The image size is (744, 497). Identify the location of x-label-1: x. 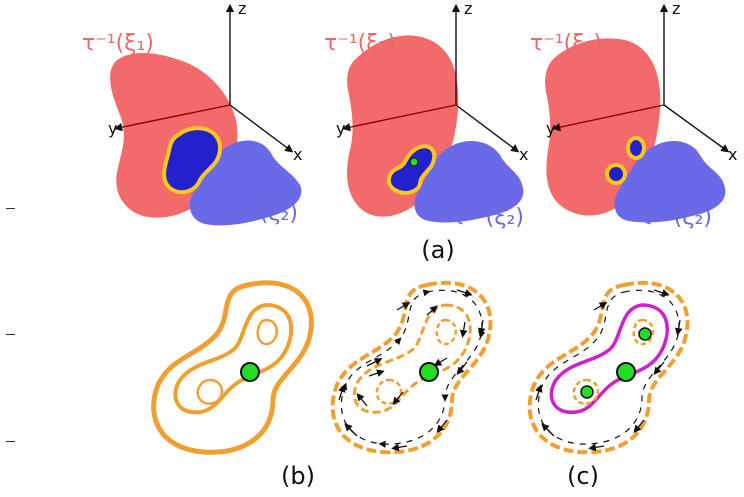
(297, 154).